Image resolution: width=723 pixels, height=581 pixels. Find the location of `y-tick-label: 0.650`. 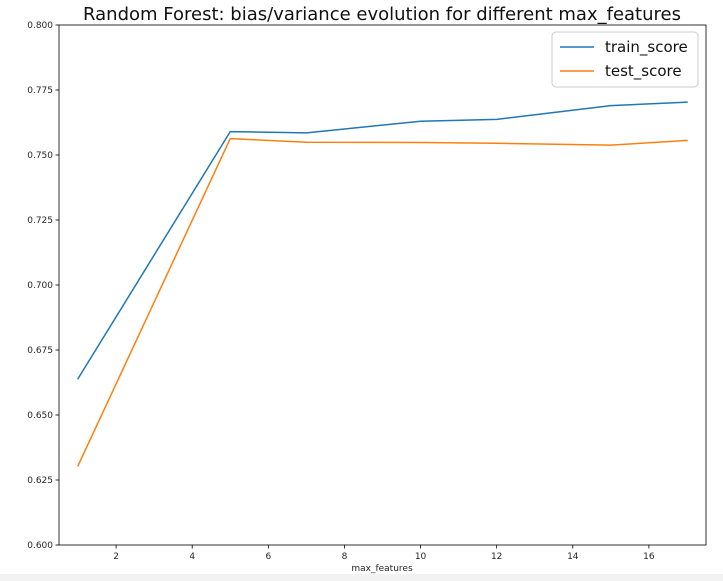

y-tick-label: 0.650 is located at coordinates (40, 416).